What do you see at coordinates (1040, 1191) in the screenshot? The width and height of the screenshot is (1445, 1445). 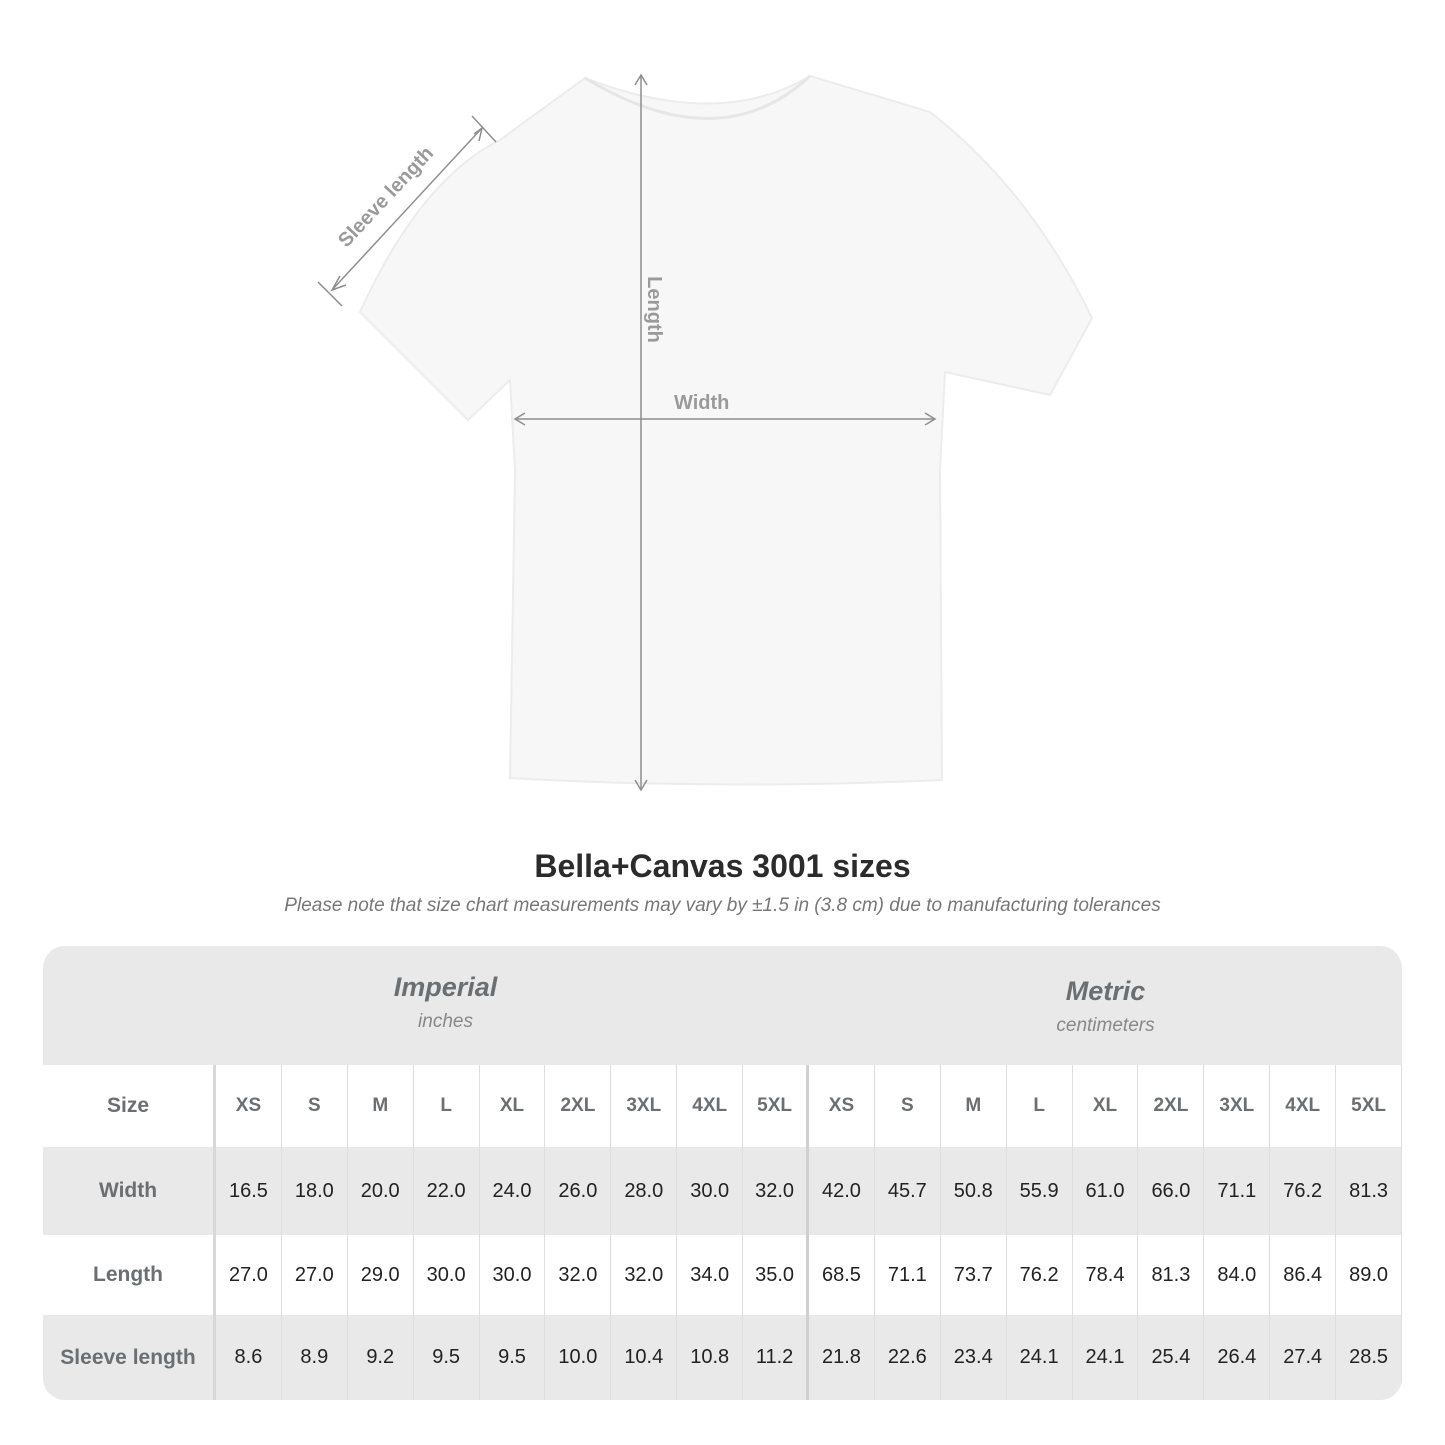 I see `table-cell: 55.9` at bounding box center [1040, 1191].